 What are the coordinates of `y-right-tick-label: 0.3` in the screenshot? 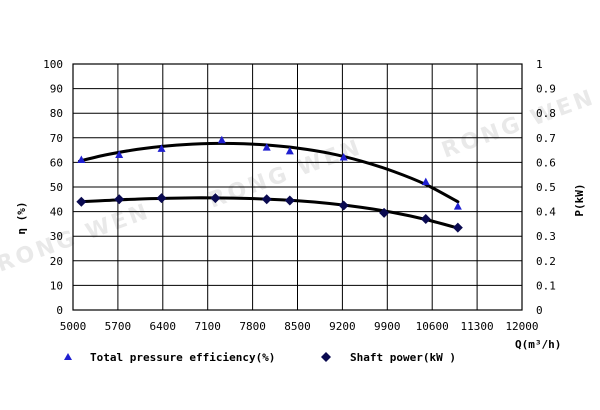 It's located at (546, 236).